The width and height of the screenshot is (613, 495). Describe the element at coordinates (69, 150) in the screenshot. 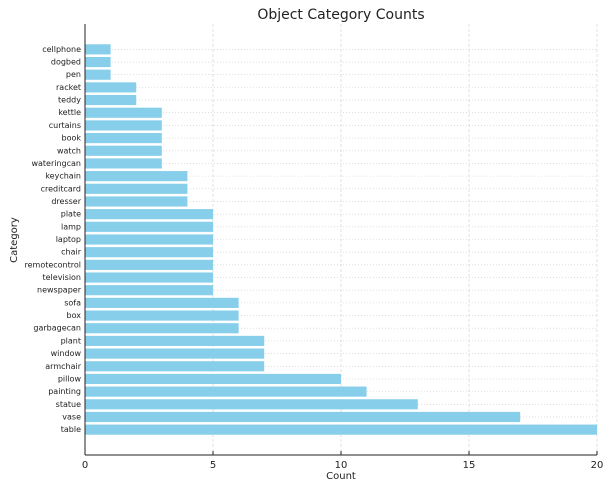

I see `y-tick-label: watch` at that location.